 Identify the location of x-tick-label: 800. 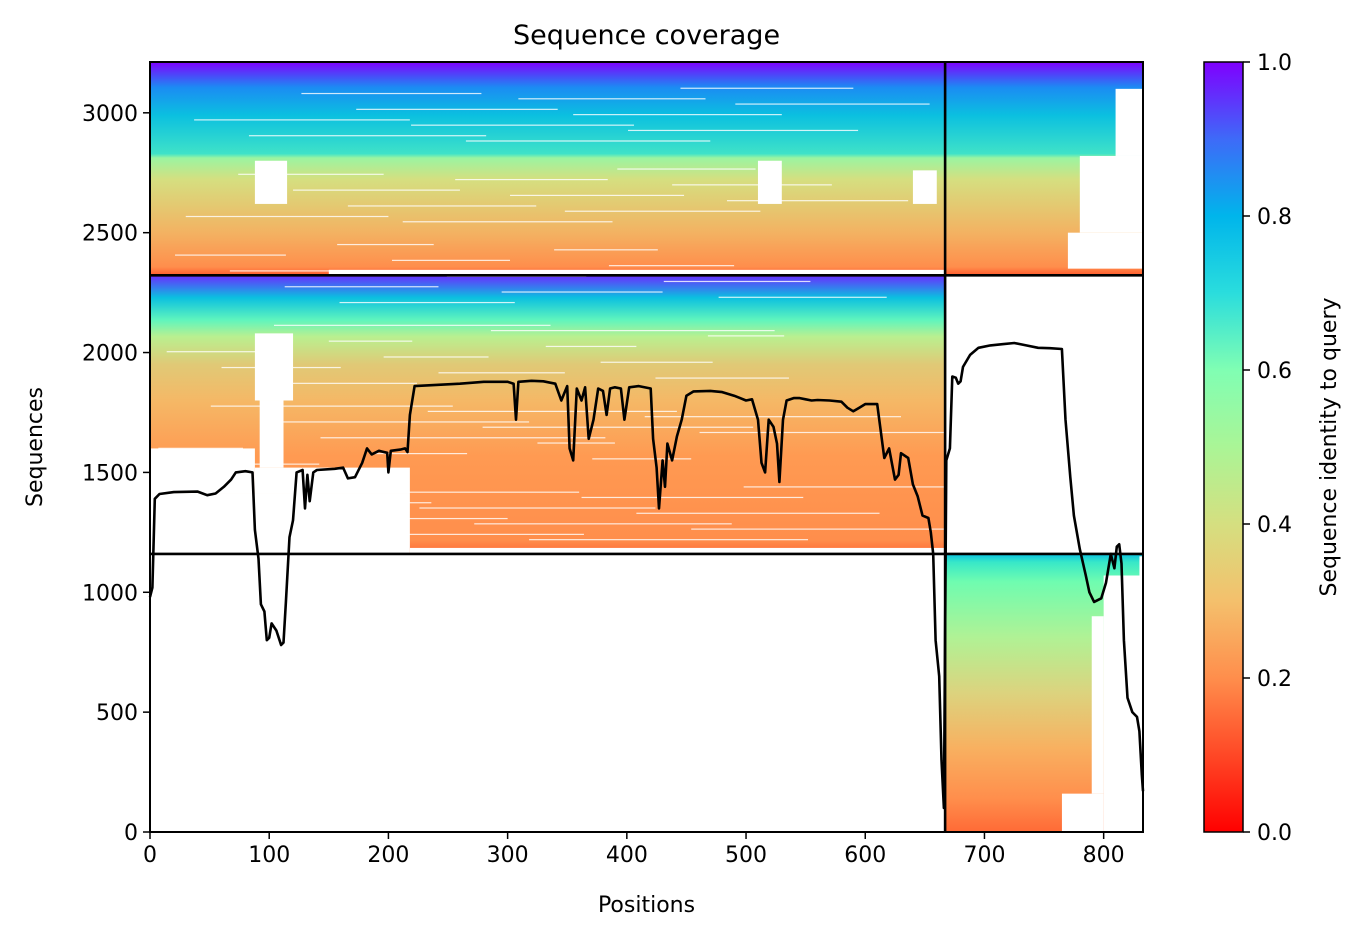
(1104, 855).